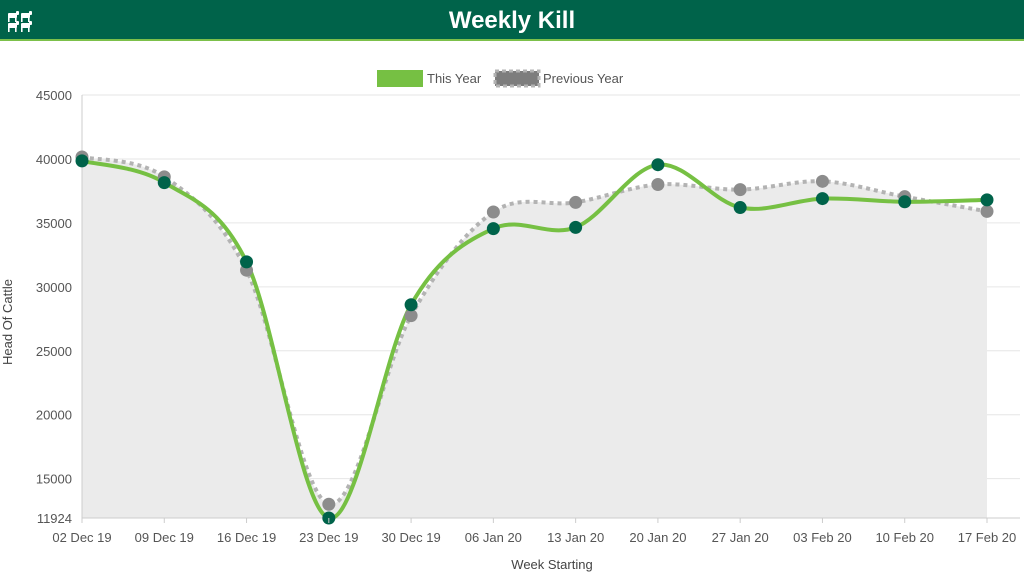 This screenshot has height=581, width=1024. What do you see at coordinates (454, 78) in the screenshot?
I see `legend-label-this-year: This Year` at bounding box center [454, 78].